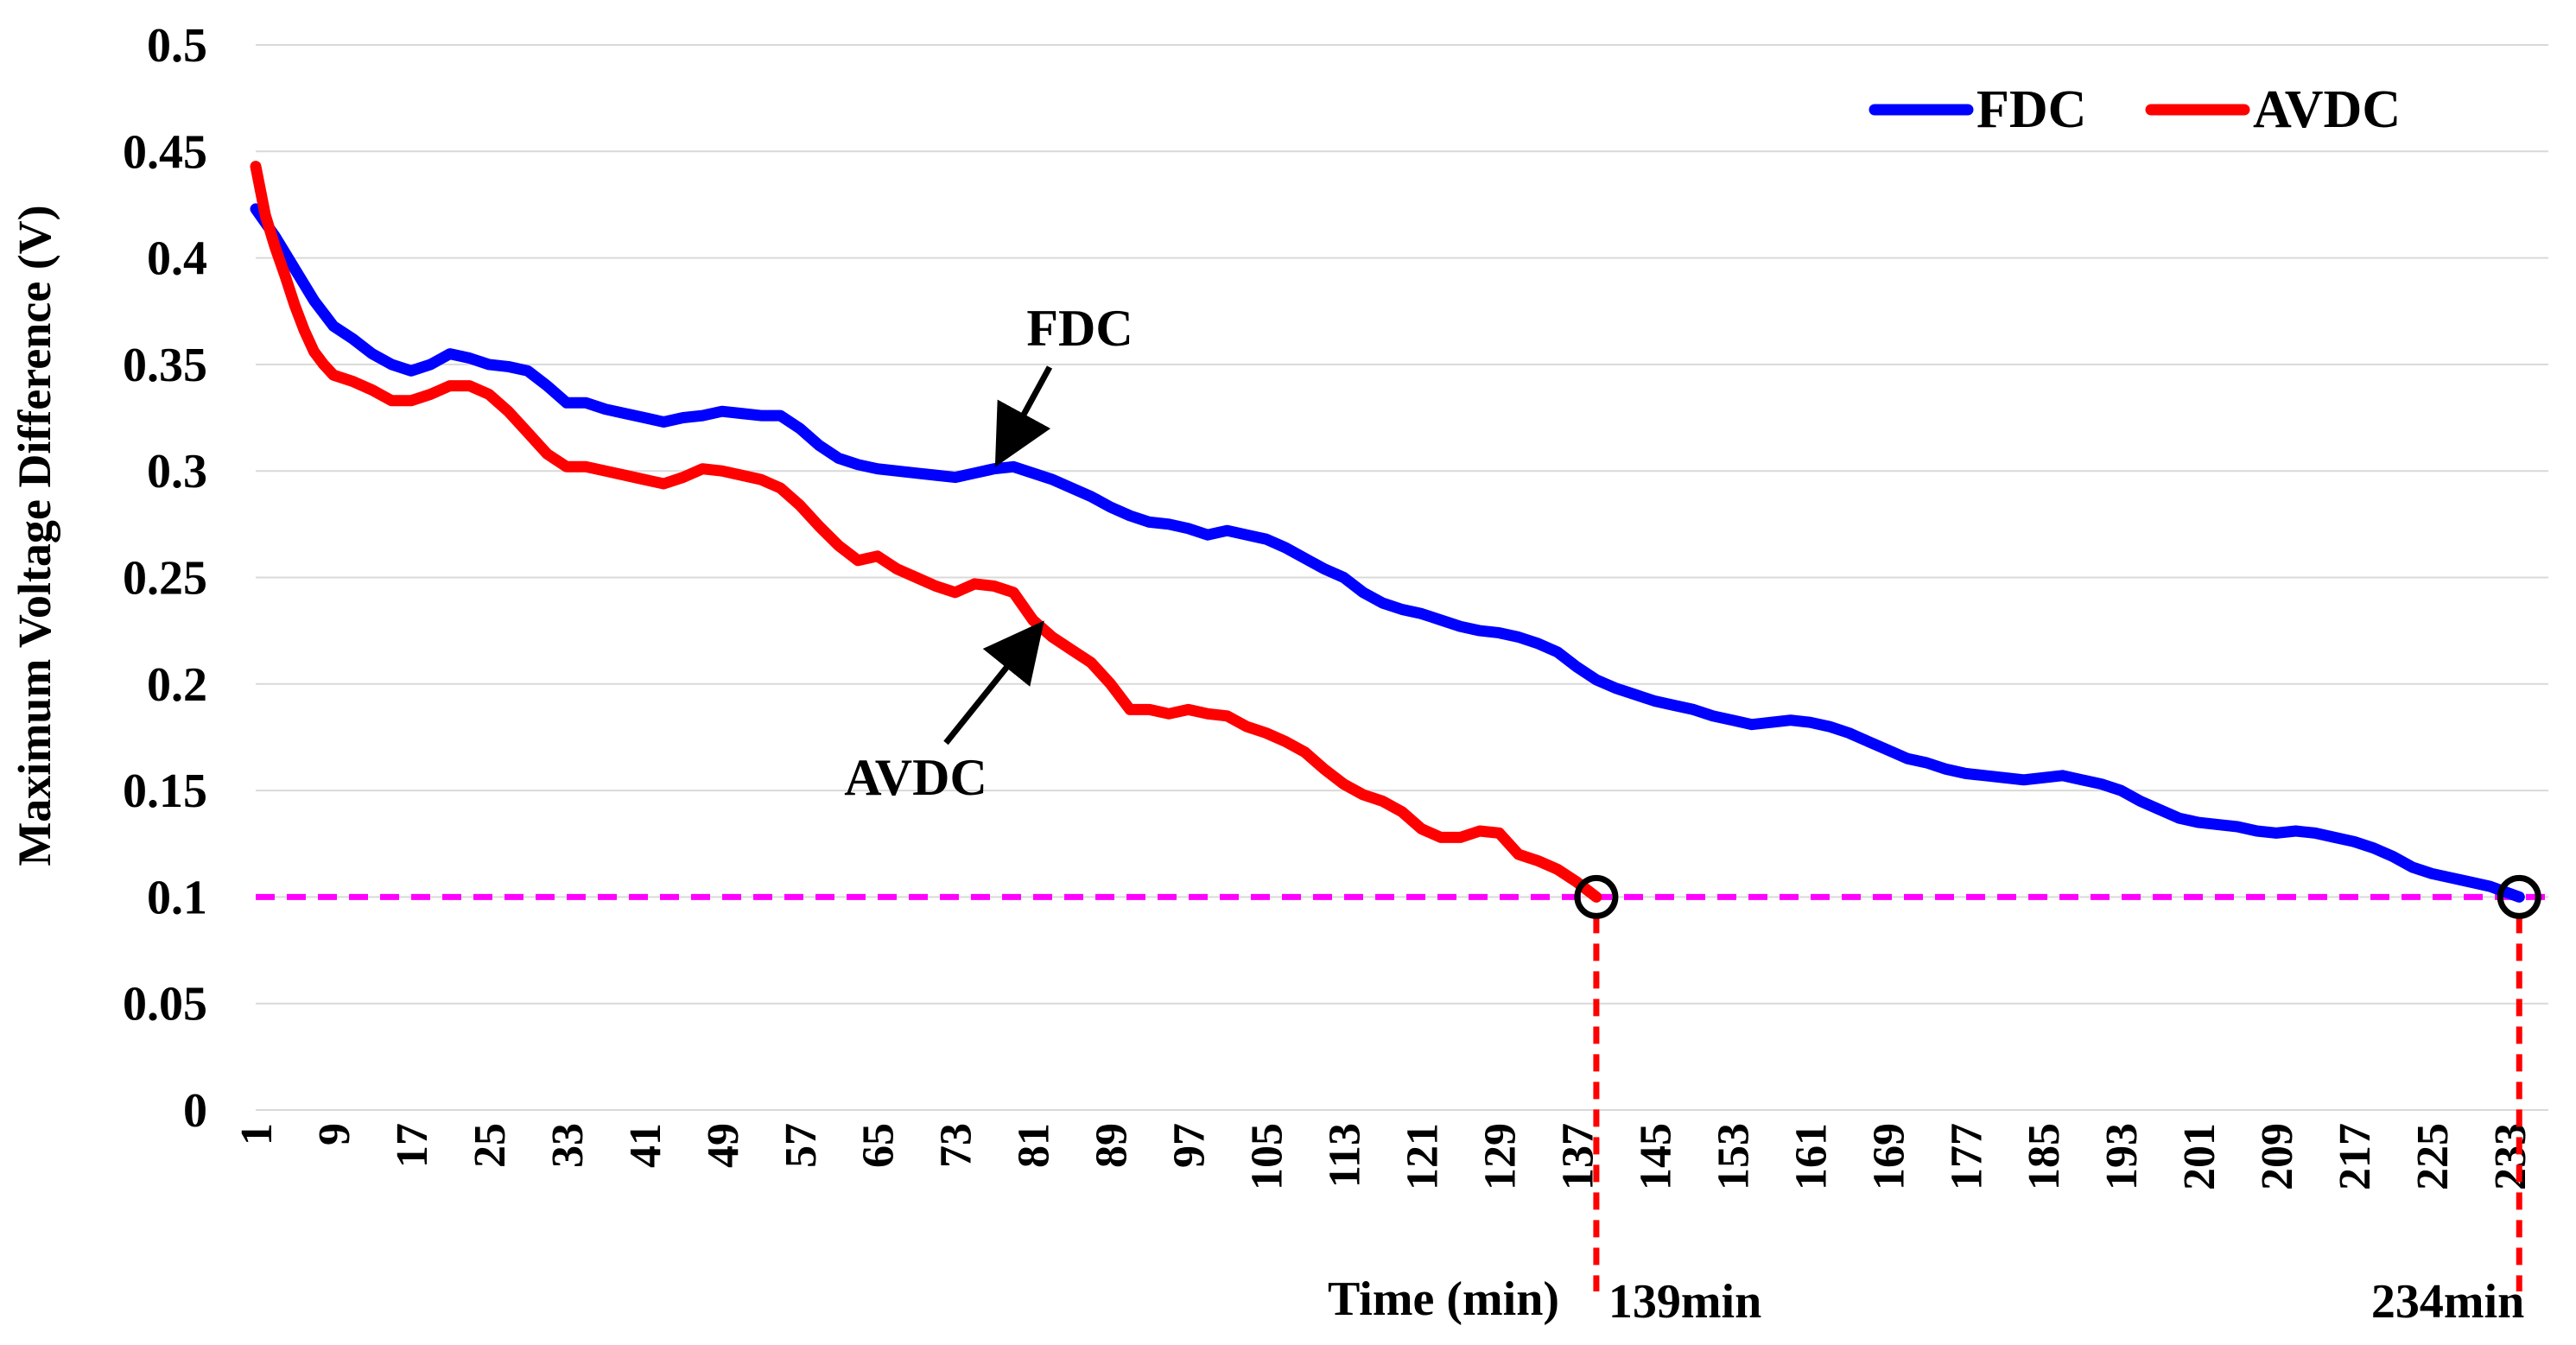 The image size is (2576, 1345). What do you see at coordinates (195, 1111) in the screenshot?
I see `y-tick-label: 0` at bounding box center [195, 1111].